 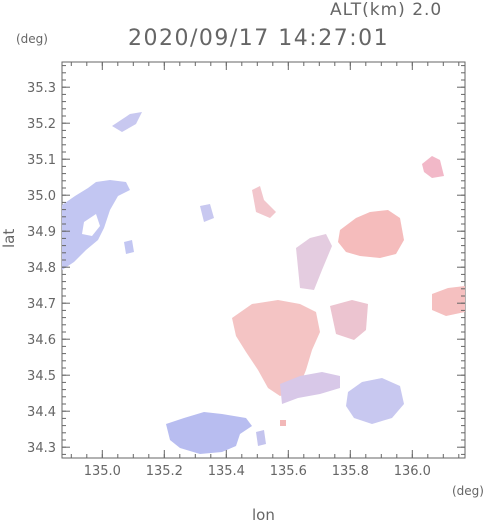 What do you see at coordinates (263, 515) in the screenshot?
I see `x-axis-title: lon` at bounding box center [263, 515].